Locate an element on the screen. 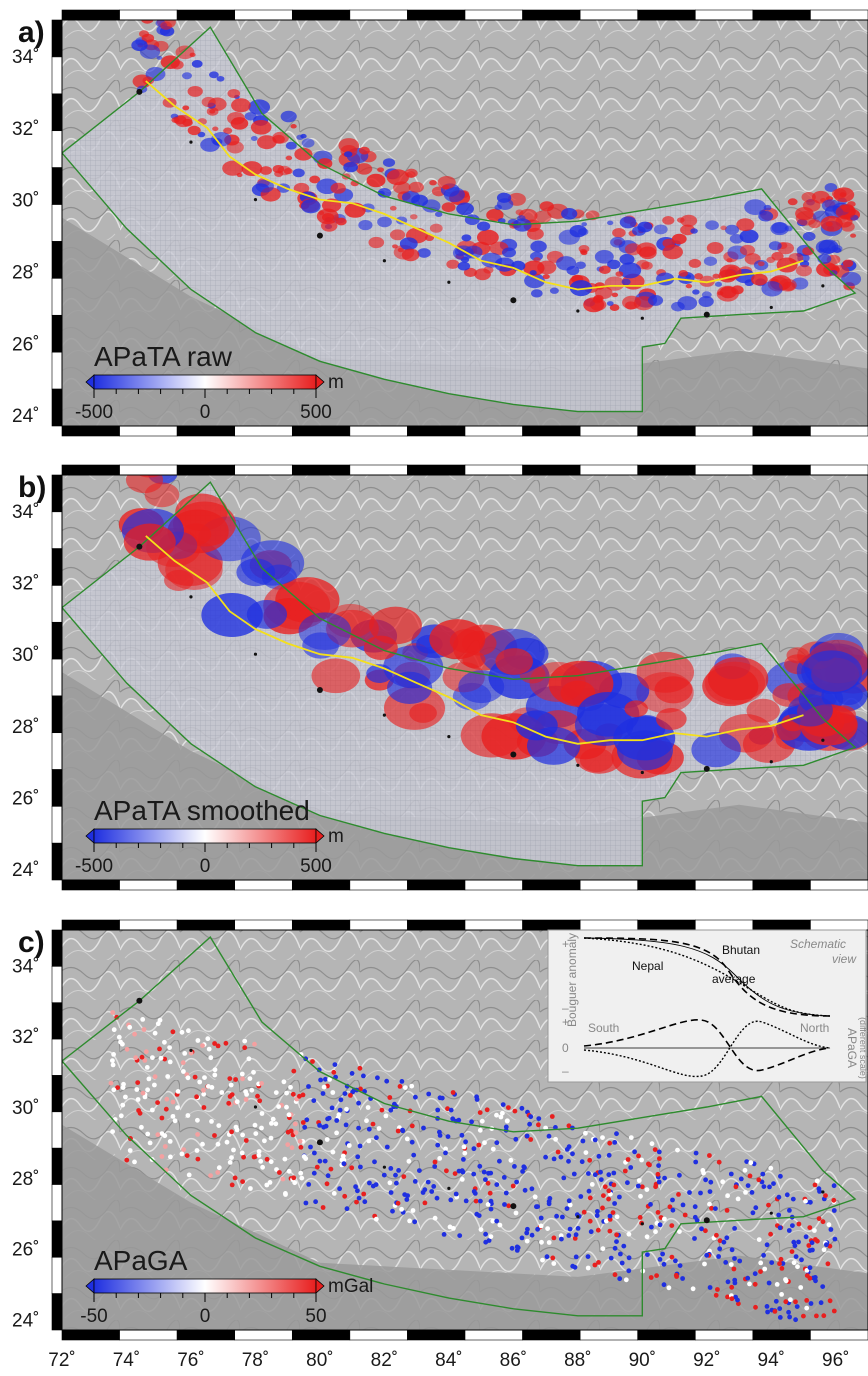  colorbar-tick-label: 0 is located at coordinates (205, 412).